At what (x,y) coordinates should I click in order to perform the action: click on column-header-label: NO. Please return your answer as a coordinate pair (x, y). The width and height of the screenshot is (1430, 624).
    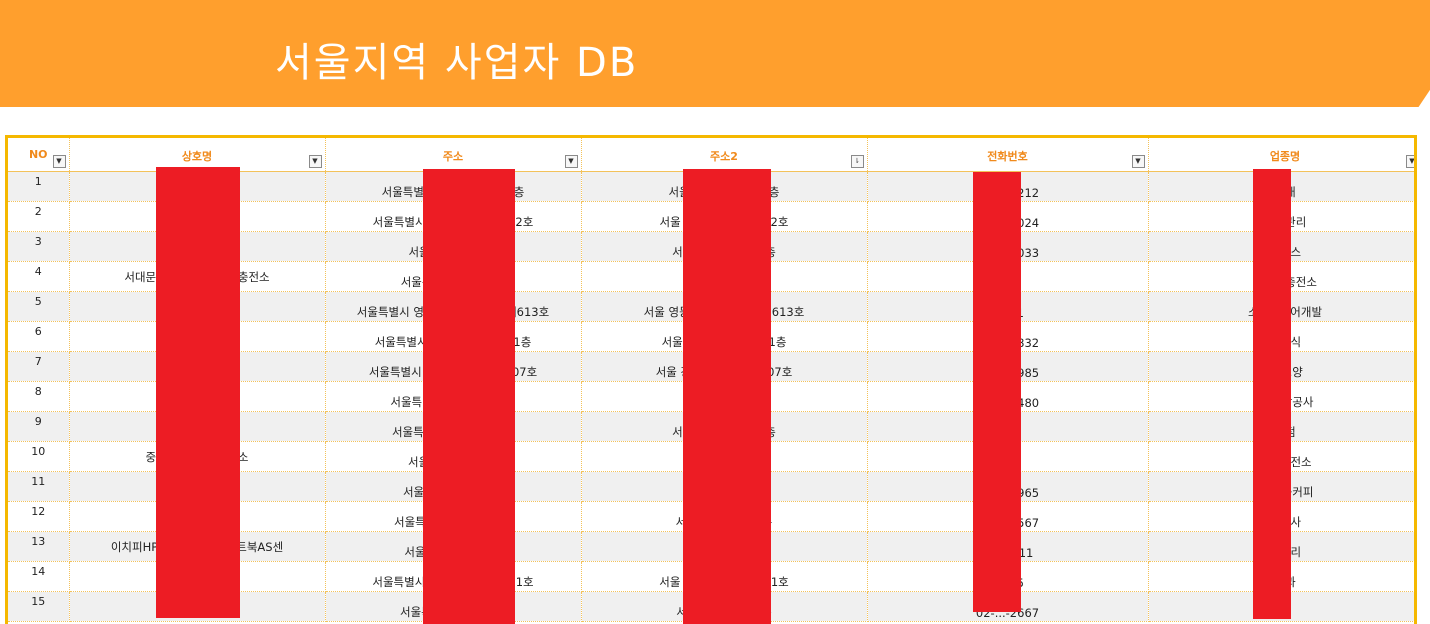
    Looking at the image, I should click on (38, 154).